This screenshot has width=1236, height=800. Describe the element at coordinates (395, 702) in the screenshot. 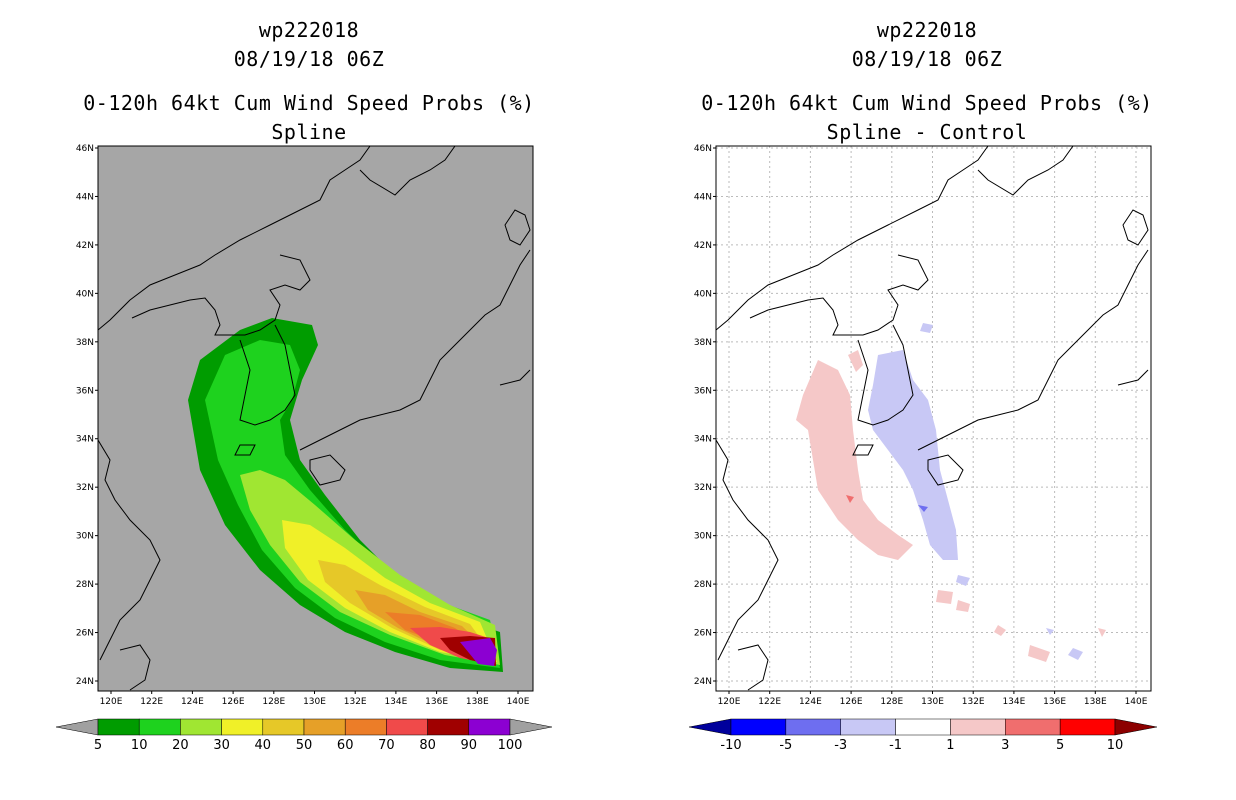

I see `lon-label: 134E` at that location.